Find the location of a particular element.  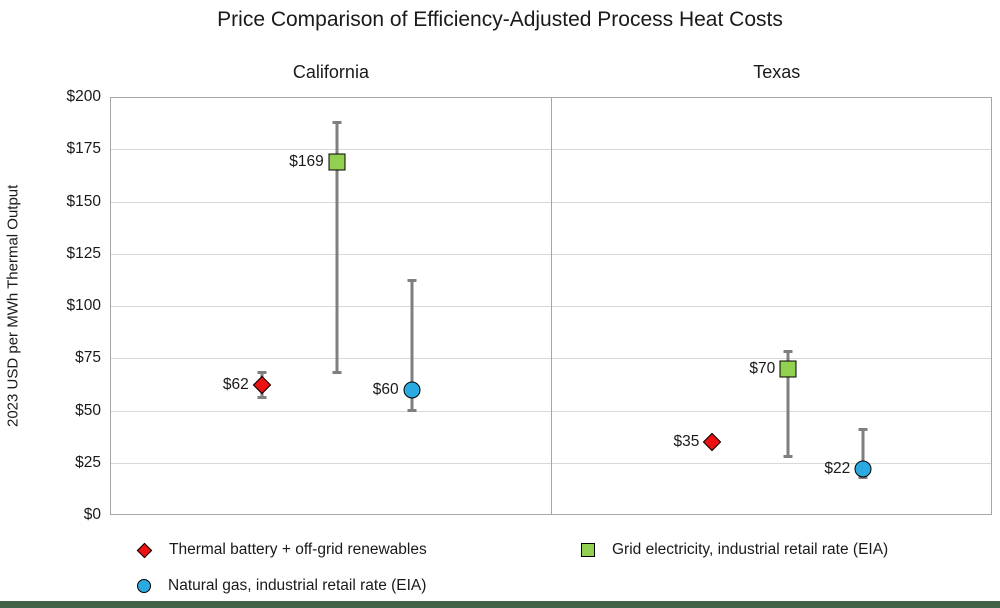

point-label: $62 is located at coordinates (235, 385).